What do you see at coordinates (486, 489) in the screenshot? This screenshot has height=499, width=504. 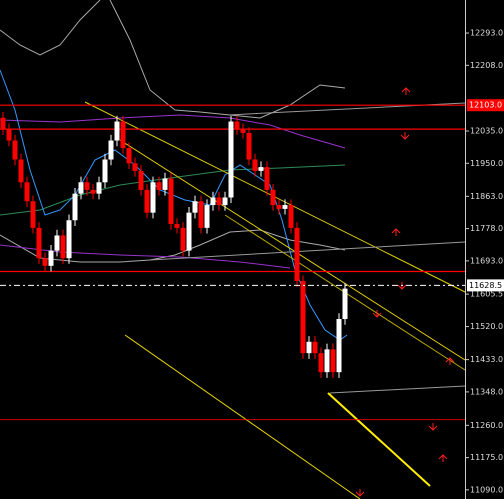 I see `y-tick-label: 11090.0` at bounding box center [486, 489].